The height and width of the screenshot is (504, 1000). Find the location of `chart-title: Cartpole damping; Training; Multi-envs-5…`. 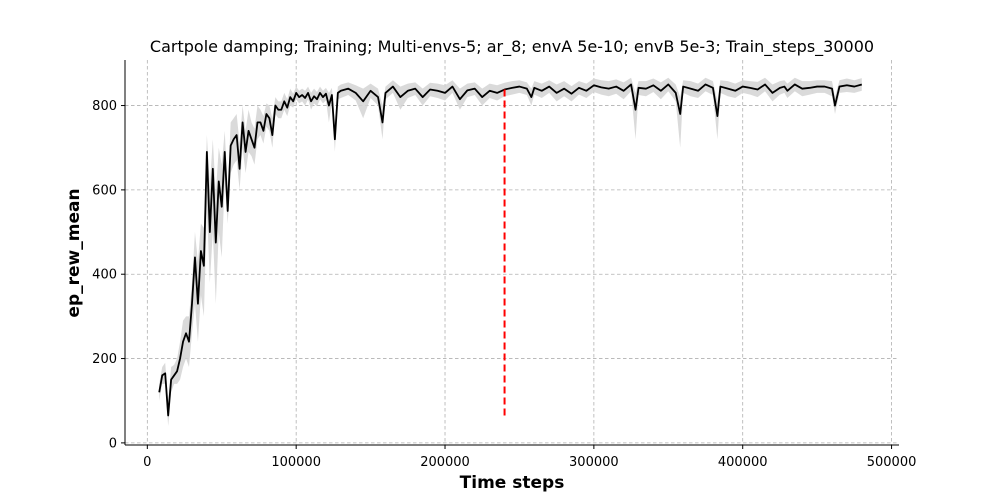

chart-title: Cartpole damping; Training; Multi-envs-5… is located at coordinates (512, 47).